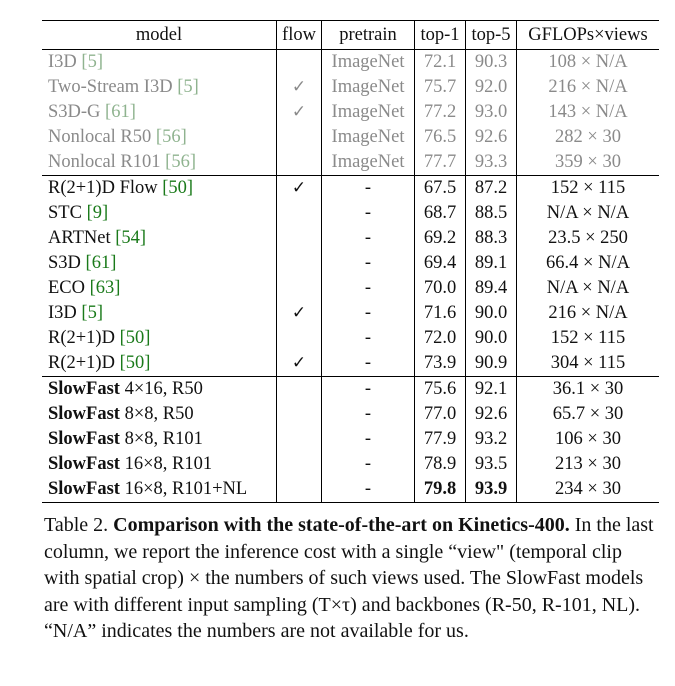 The width and height of the screenshot is (675, 686). What do you see at coordinates (159, 389) in the screenshot?
I see `cell-model: SlowFast 4×16, R50` at bounding box center [159, 389].